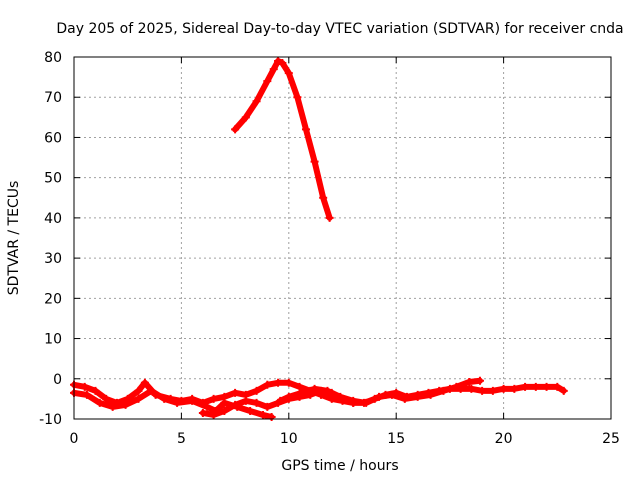 This screenshot has width=640, height=480. I want to click on y-tick-label: 50, so click(53, 179).